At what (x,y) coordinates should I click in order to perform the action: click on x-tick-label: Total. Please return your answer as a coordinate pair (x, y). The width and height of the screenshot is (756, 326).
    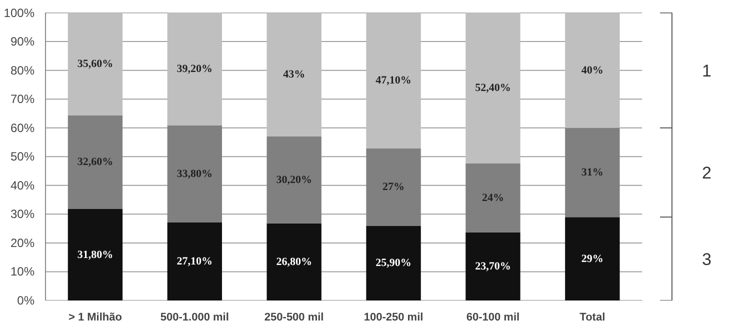
    Looking at the image, I should click on (593, 318).